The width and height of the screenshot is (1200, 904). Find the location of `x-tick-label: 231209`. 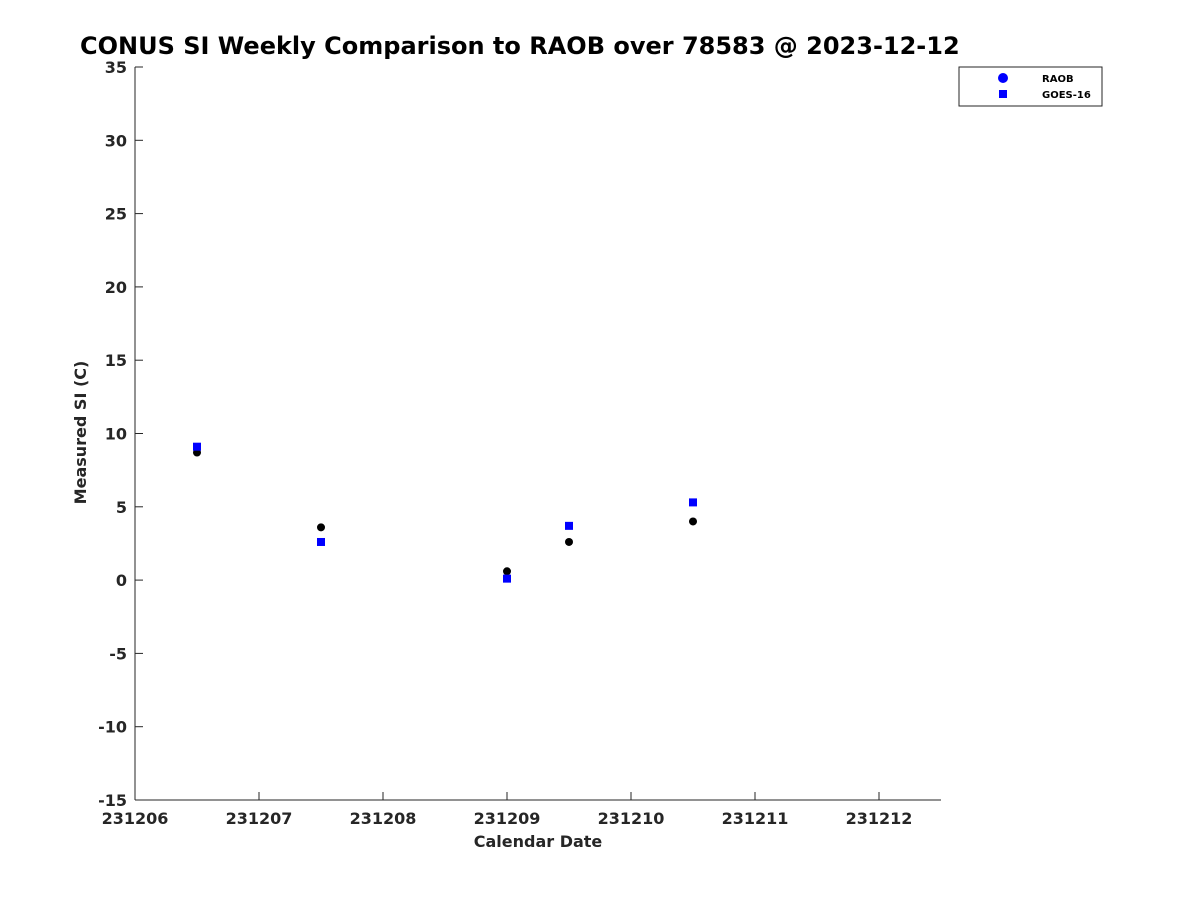

x-tick-label: 231209 is located at coordinates (507, 818).